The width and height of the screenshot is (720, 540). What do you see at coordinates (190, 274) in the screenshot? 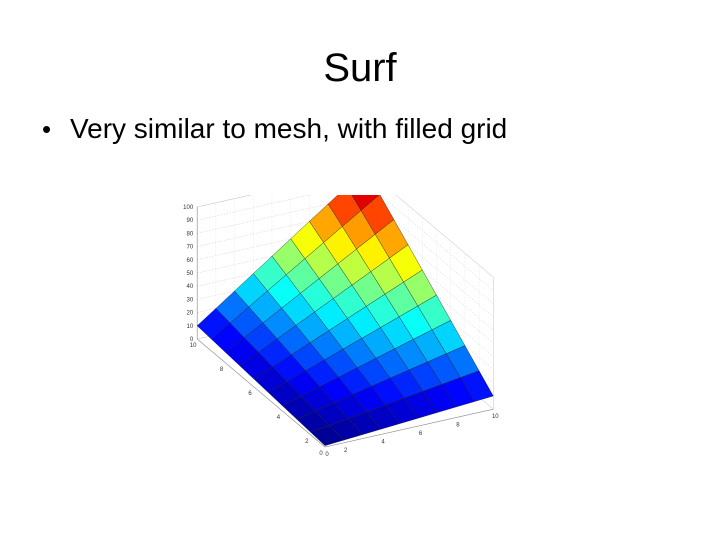
I see `z-tick-label: 50` at bounding box center [190, 274].